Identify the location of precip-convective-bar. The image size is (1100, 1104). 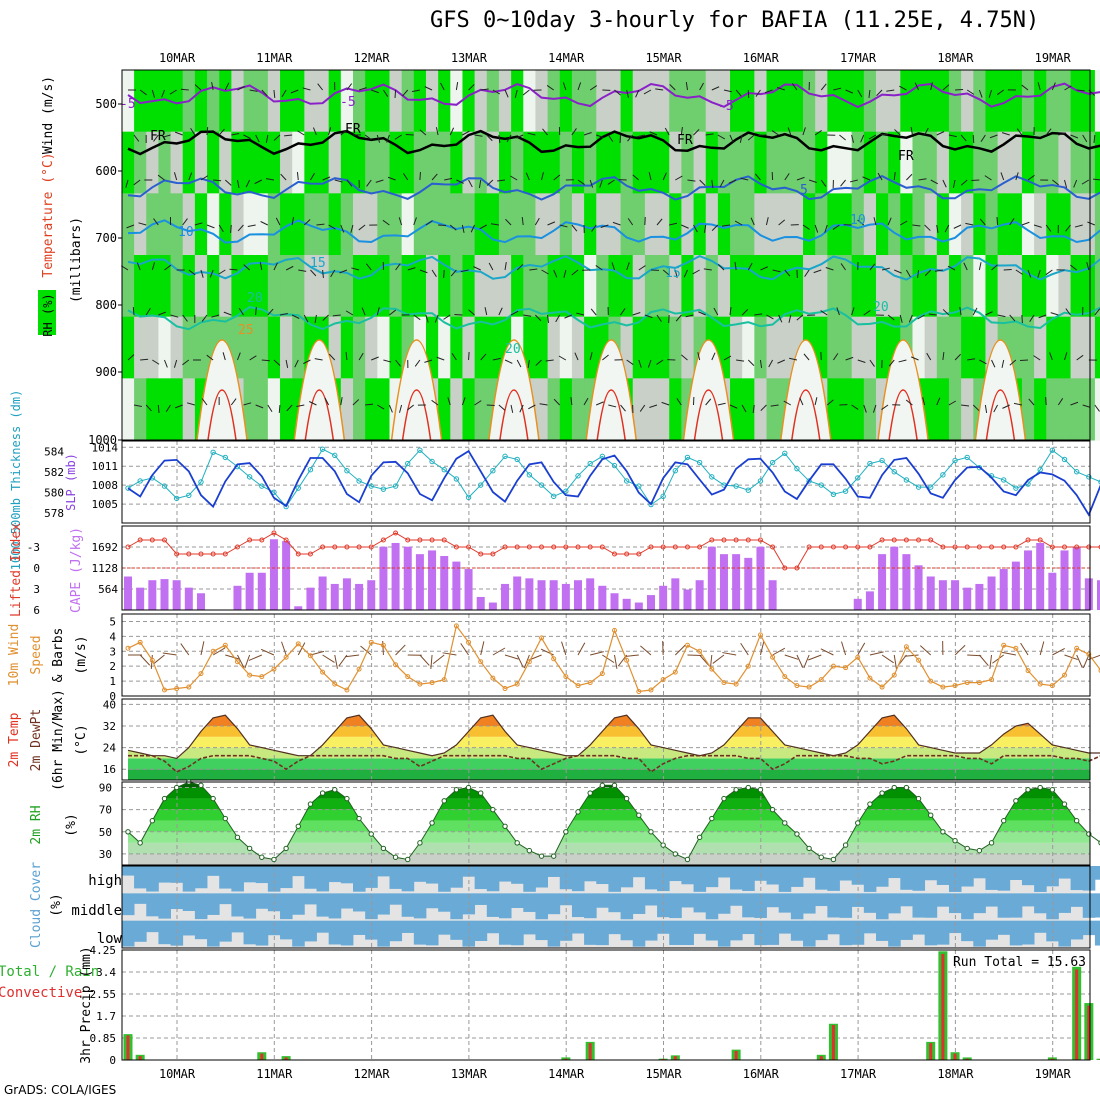
(128, 1047).